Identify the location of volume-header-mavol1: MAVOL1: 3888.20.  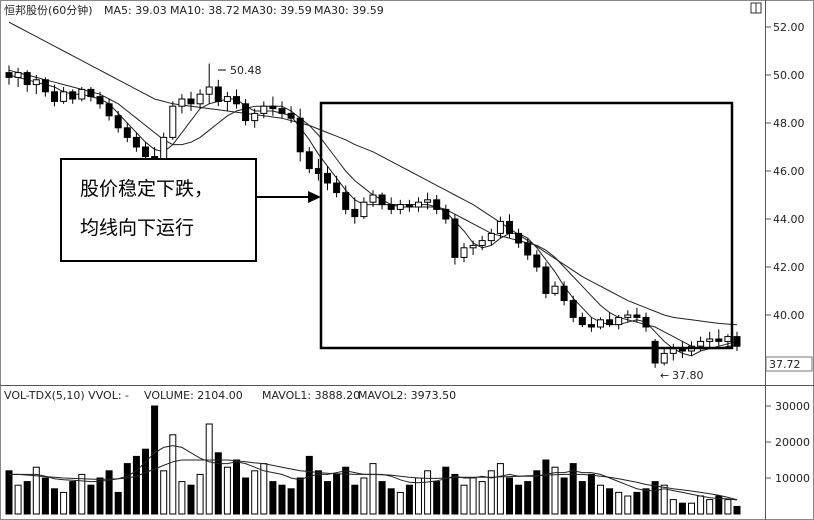
(311, 395).